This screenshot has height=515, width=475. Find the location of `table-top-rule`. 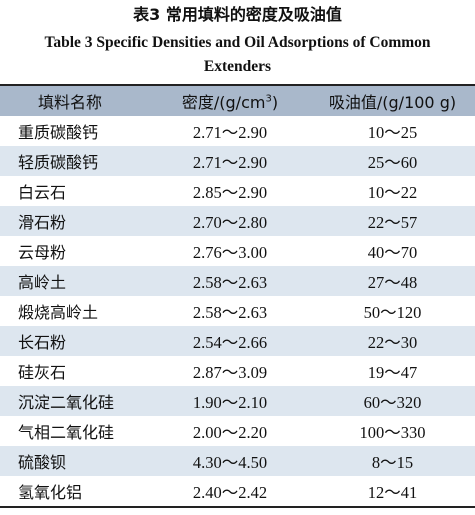

table-top-rule is located at coordinates (237, 85).